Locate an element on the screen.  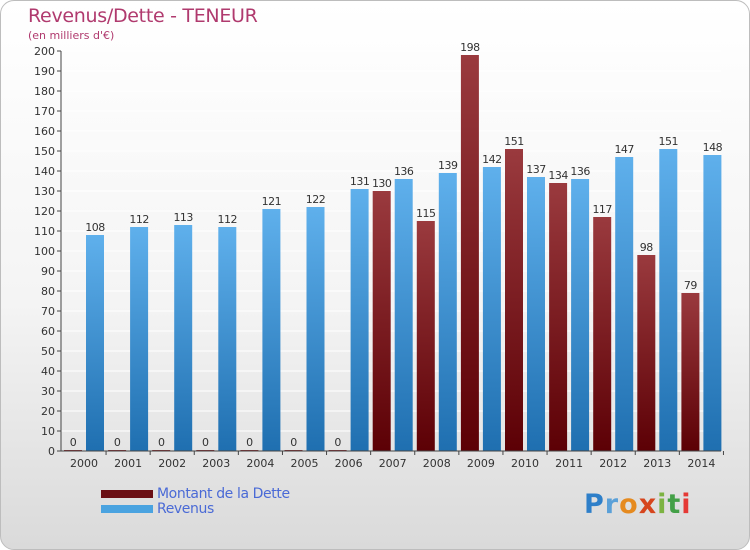
x-tick-label: 2011 is located at coordinates (569, 463).